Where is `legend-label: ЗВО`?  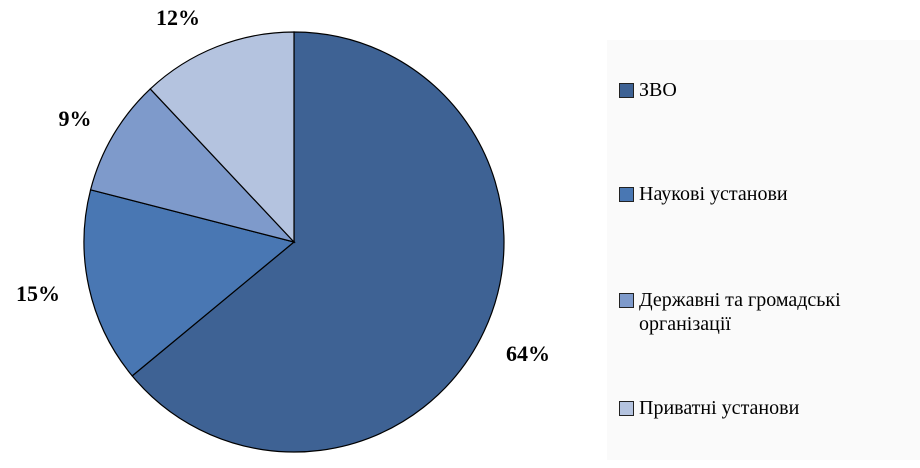 legend-label: ЗВО is located at coordinates (658, 90).